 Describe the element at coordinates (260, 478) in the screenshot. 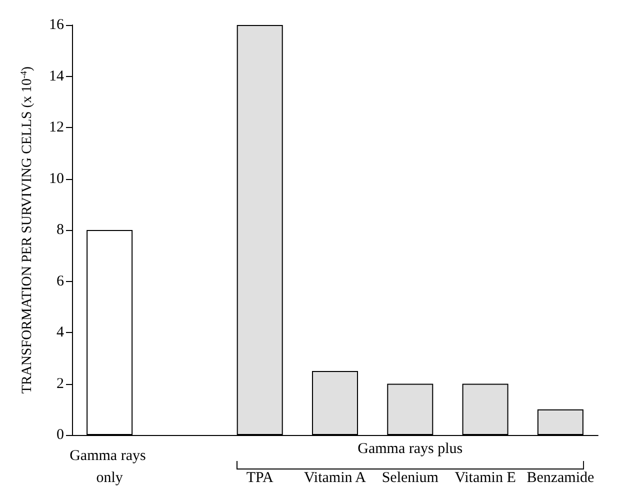

I see `x-tick-label: TPA` at that location.